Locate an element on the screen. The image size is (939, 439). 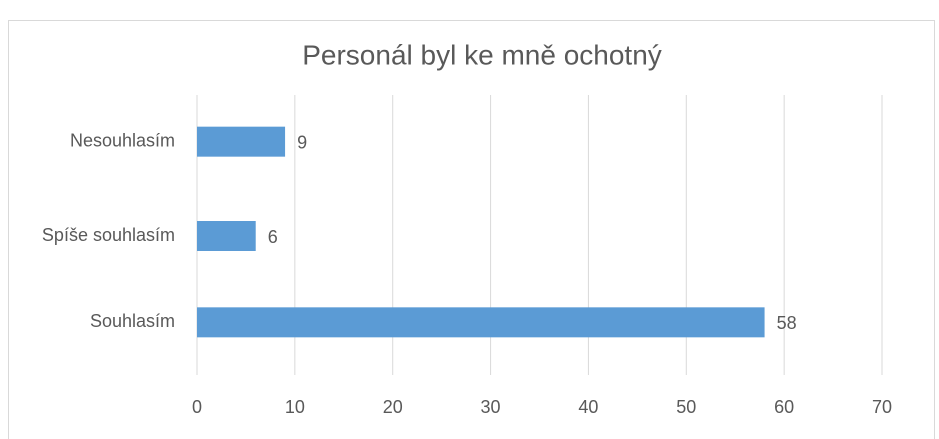
chart-title: Personál byl ke mně ochotný is located at coordinates (482, 54).